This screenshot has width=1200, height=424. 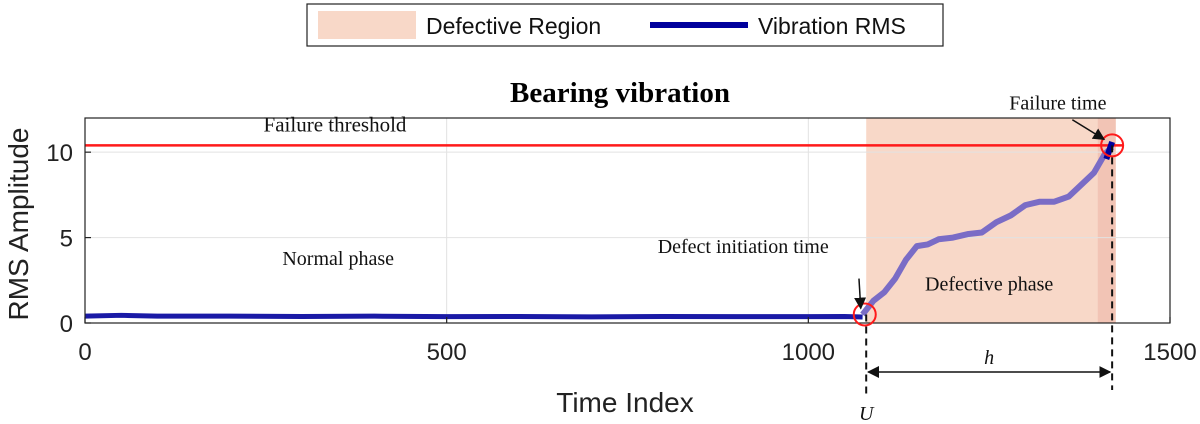 I want to click on x-axis-label: Time Index, so click(x=624, y=402).